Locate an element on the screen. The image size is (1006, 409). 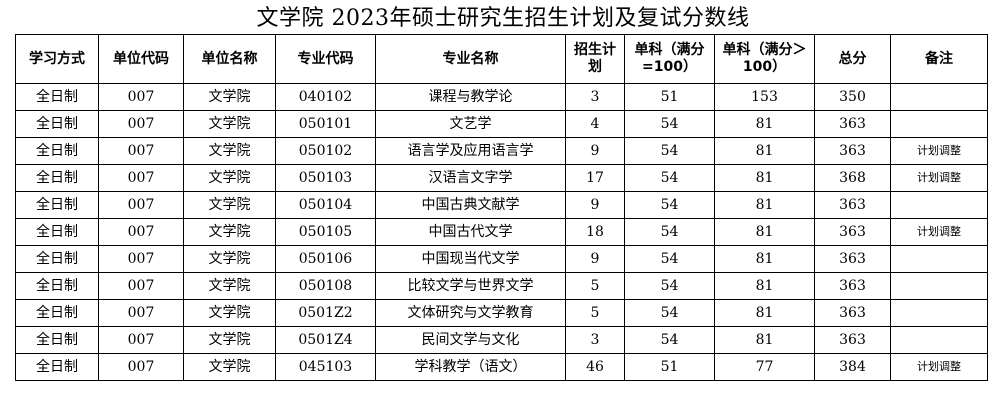
cell-major-code: 050101 is located at coordinates (325, 124).